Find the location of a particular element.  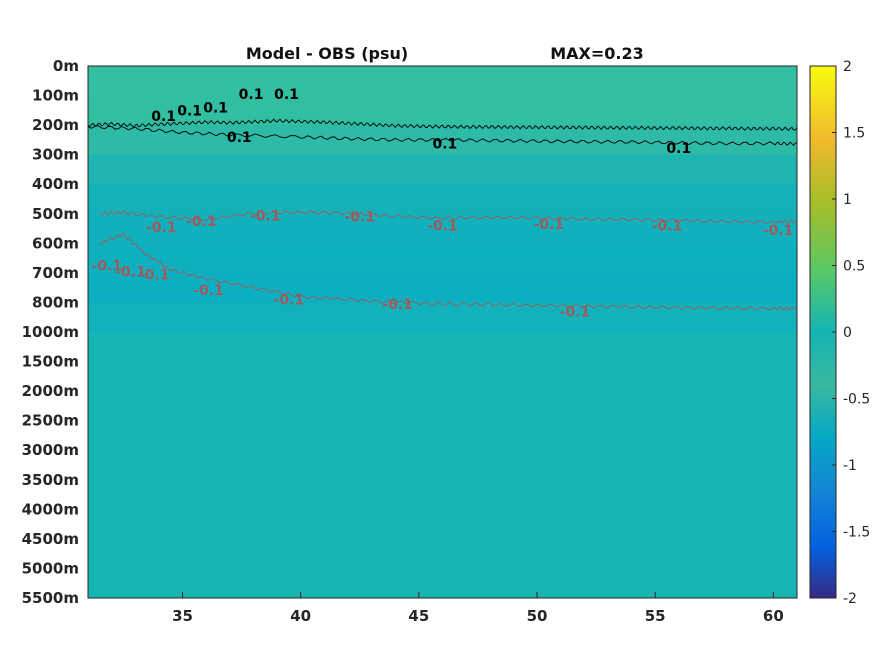

colorbar-tick-label: -0.5 is located at coordinates (856, 400).